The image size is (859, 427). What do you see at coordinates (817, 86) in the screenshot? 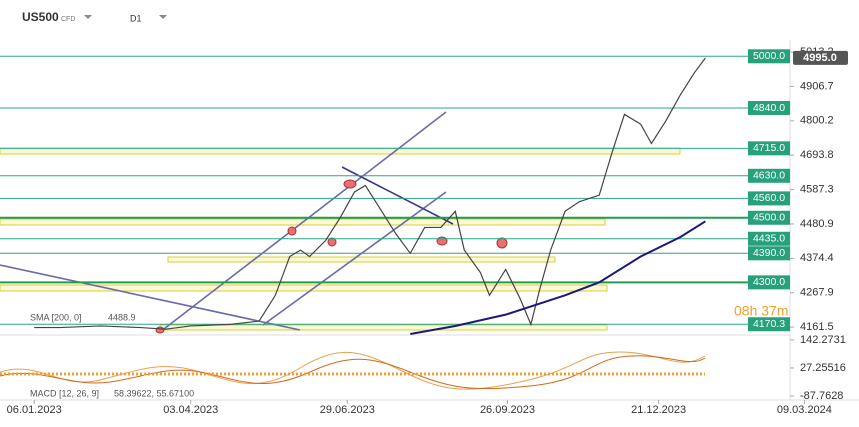
I see `y-tick-label: 4906.7` at bounding box center [817, 86].